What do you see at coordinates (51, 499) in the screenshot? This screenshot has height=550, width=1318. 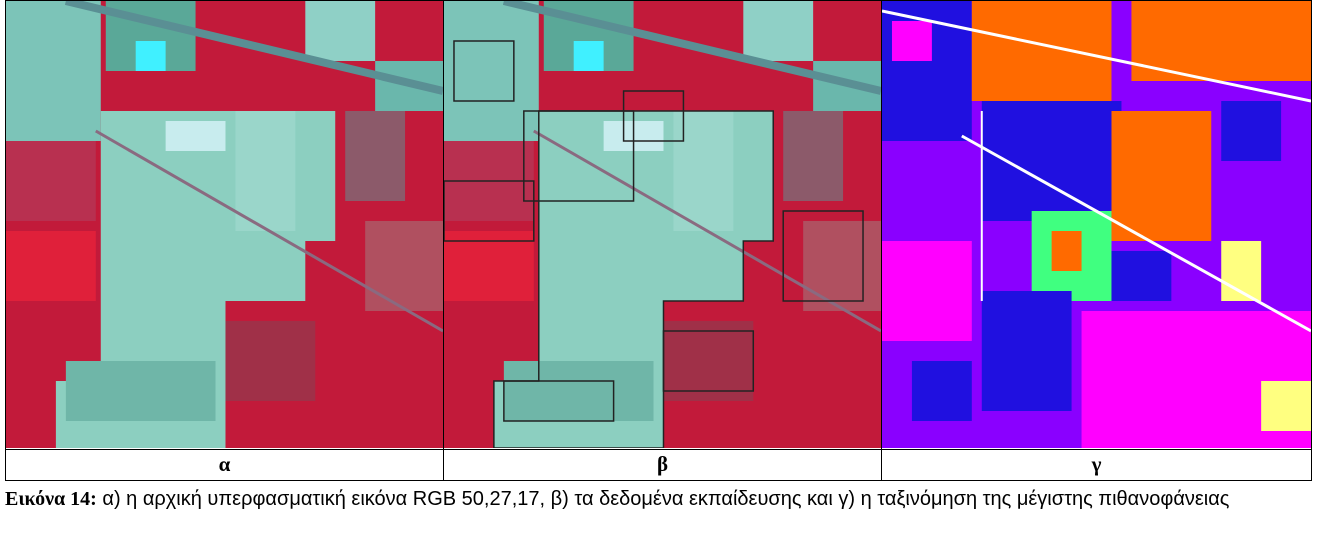 I see `caption-label: Εικόνα 14:` at bounding box center [51, 499].